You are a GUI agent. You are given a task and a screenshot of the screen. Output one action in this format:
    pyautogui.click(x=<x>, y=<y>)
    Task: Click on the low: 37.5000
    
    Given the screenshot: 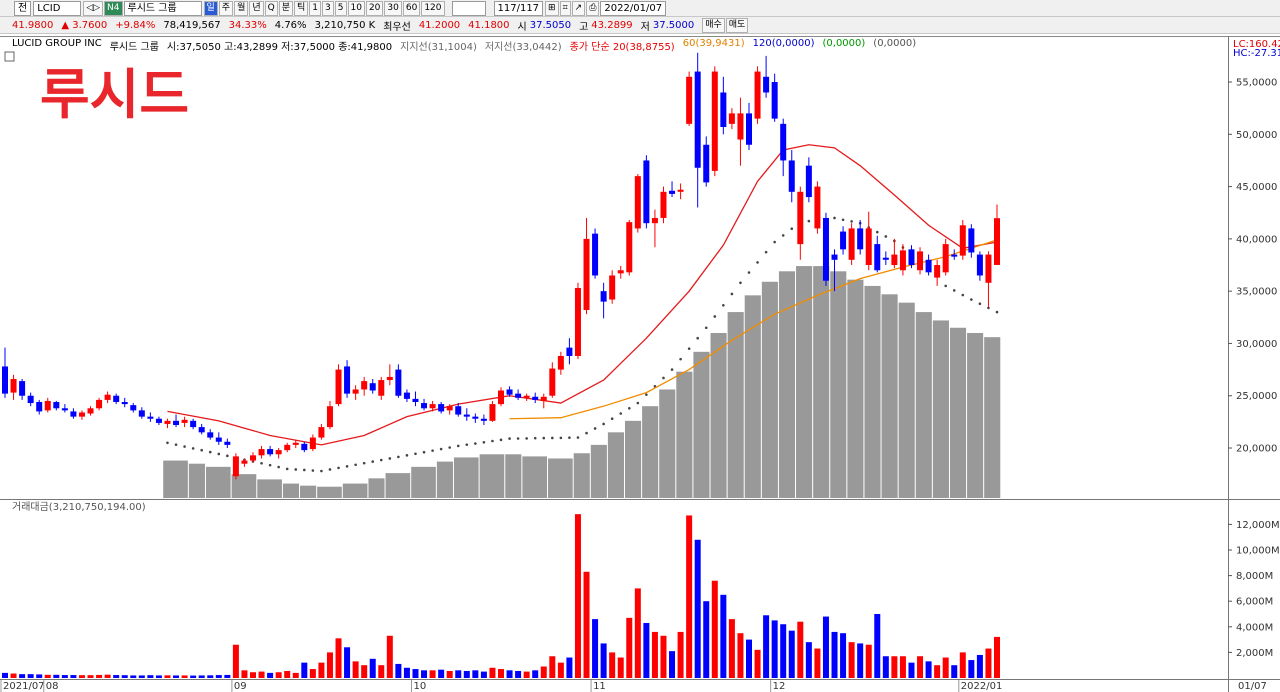 What is the action you would take?
    pyautogui.click(x=673, y=25)
    